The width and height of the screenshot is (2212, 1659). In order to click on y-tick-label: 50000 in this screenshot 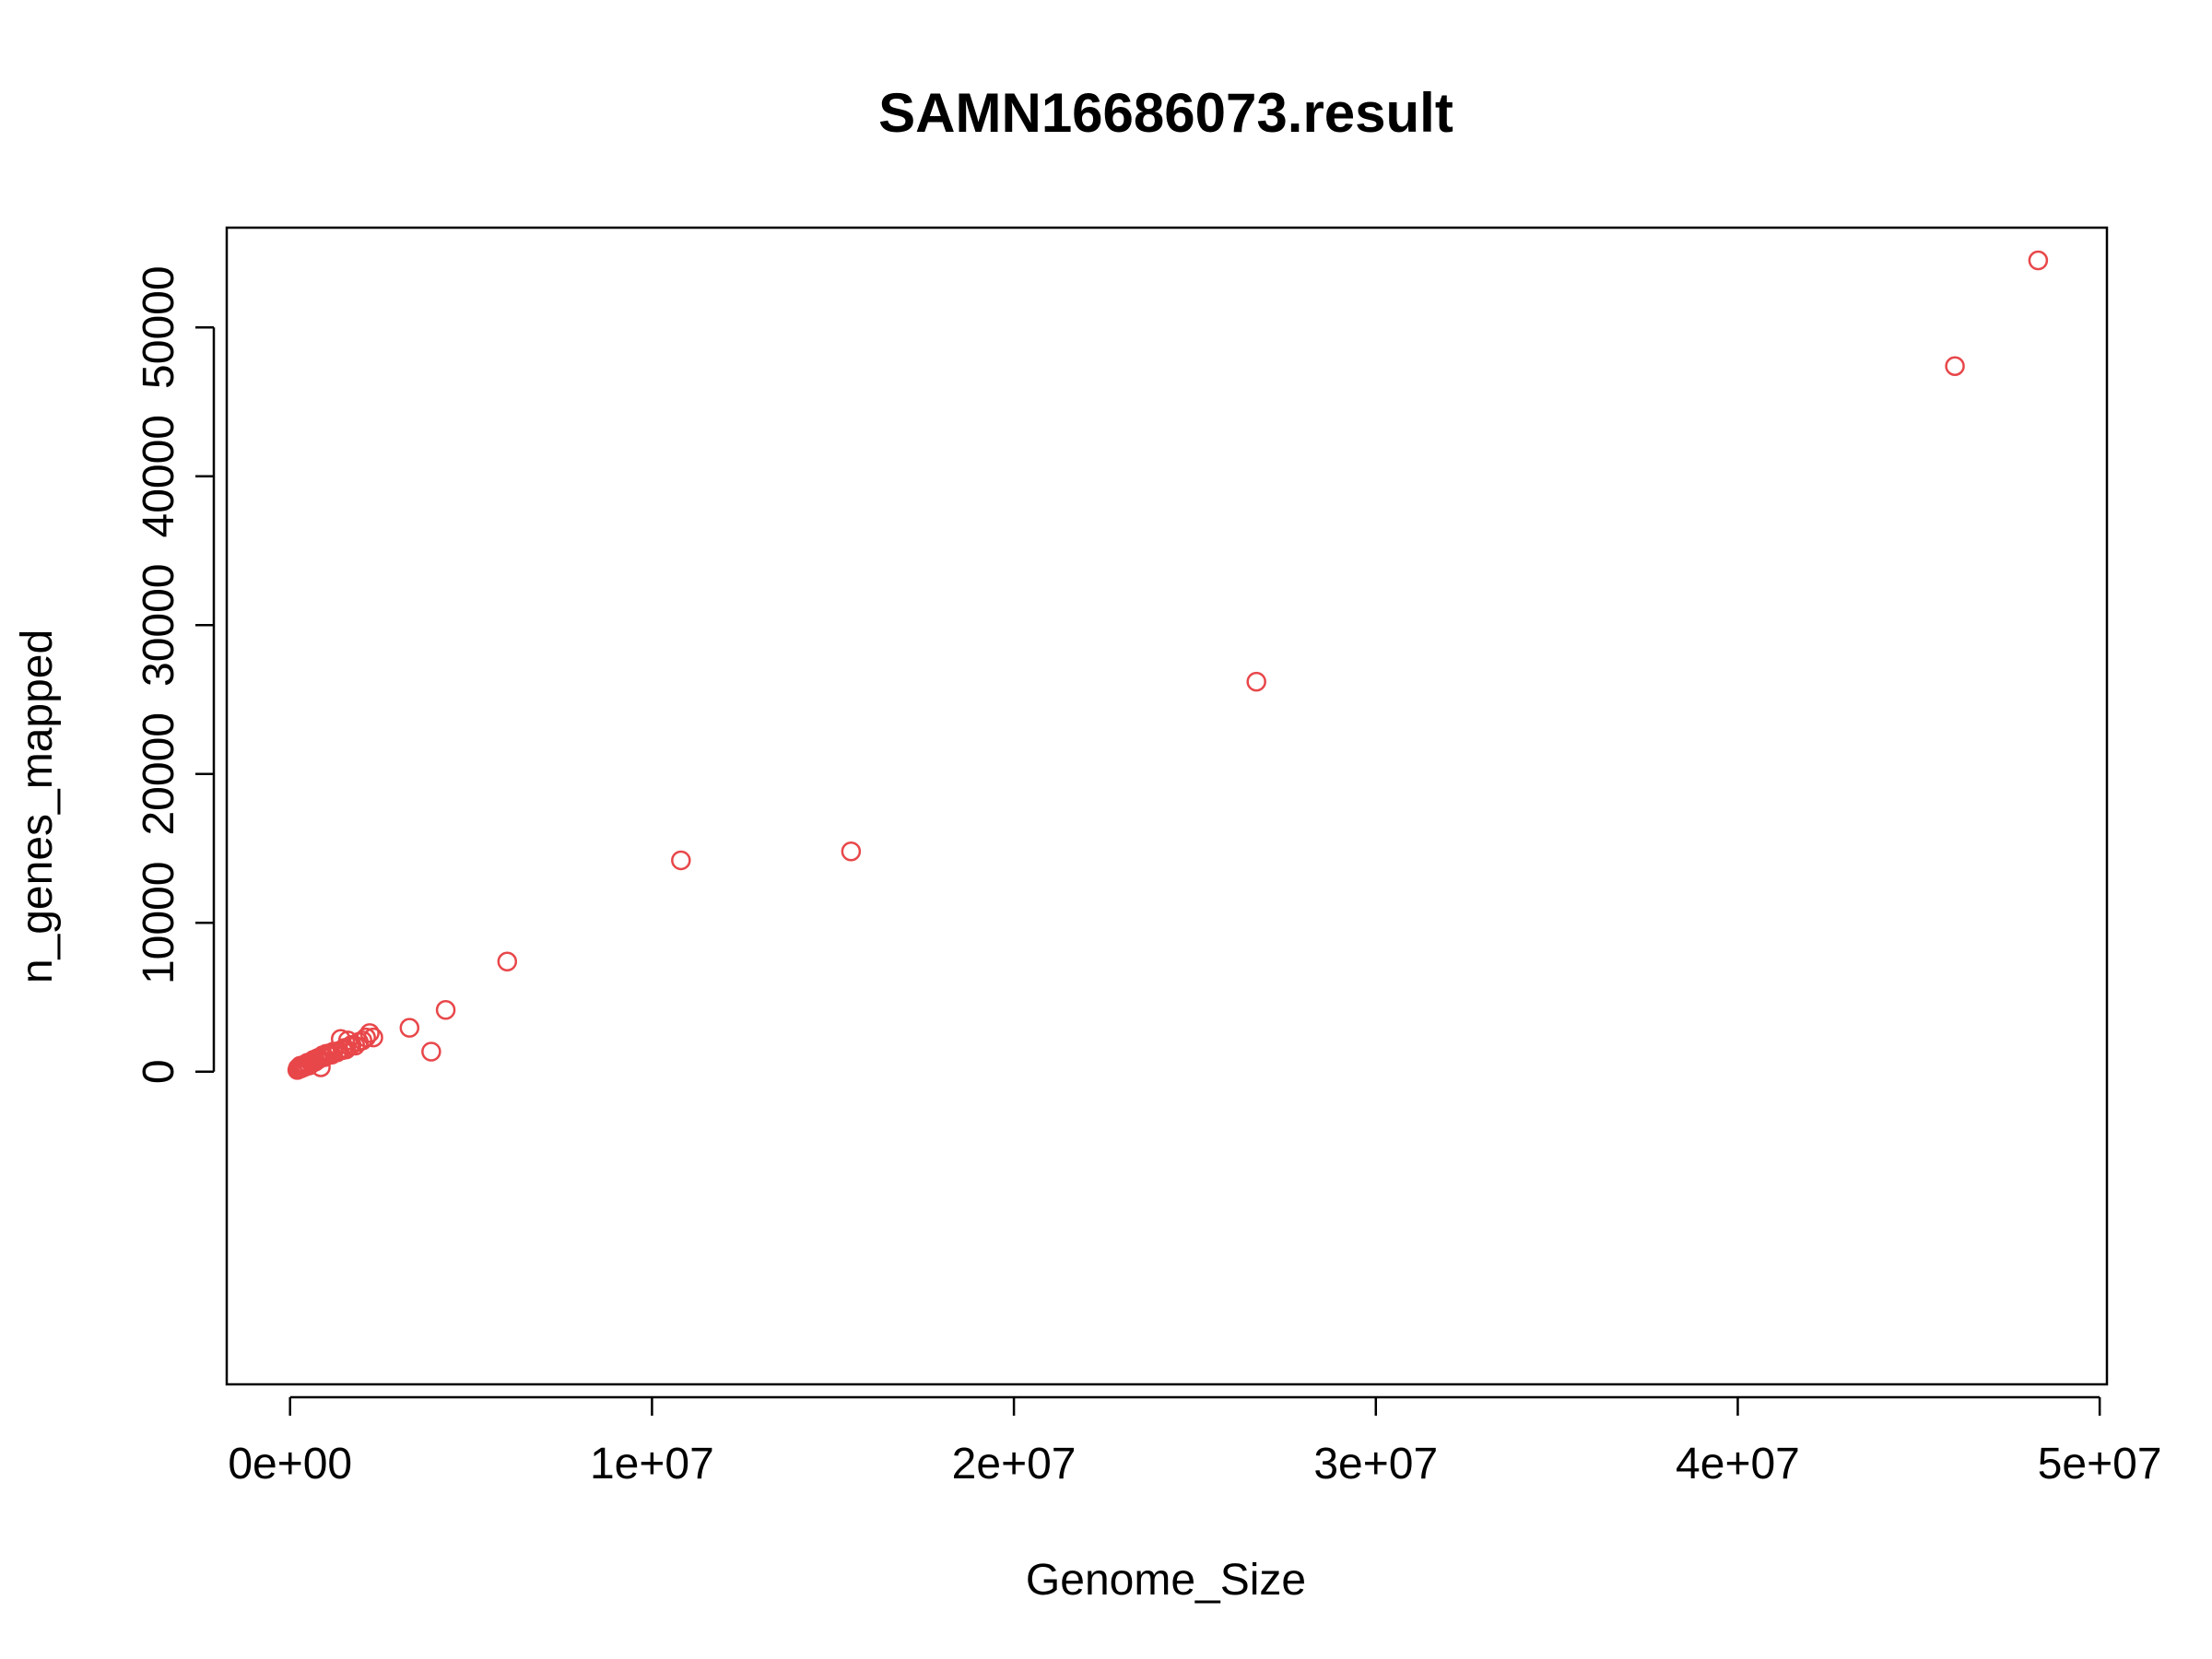, I will do `click(159, 326)`.